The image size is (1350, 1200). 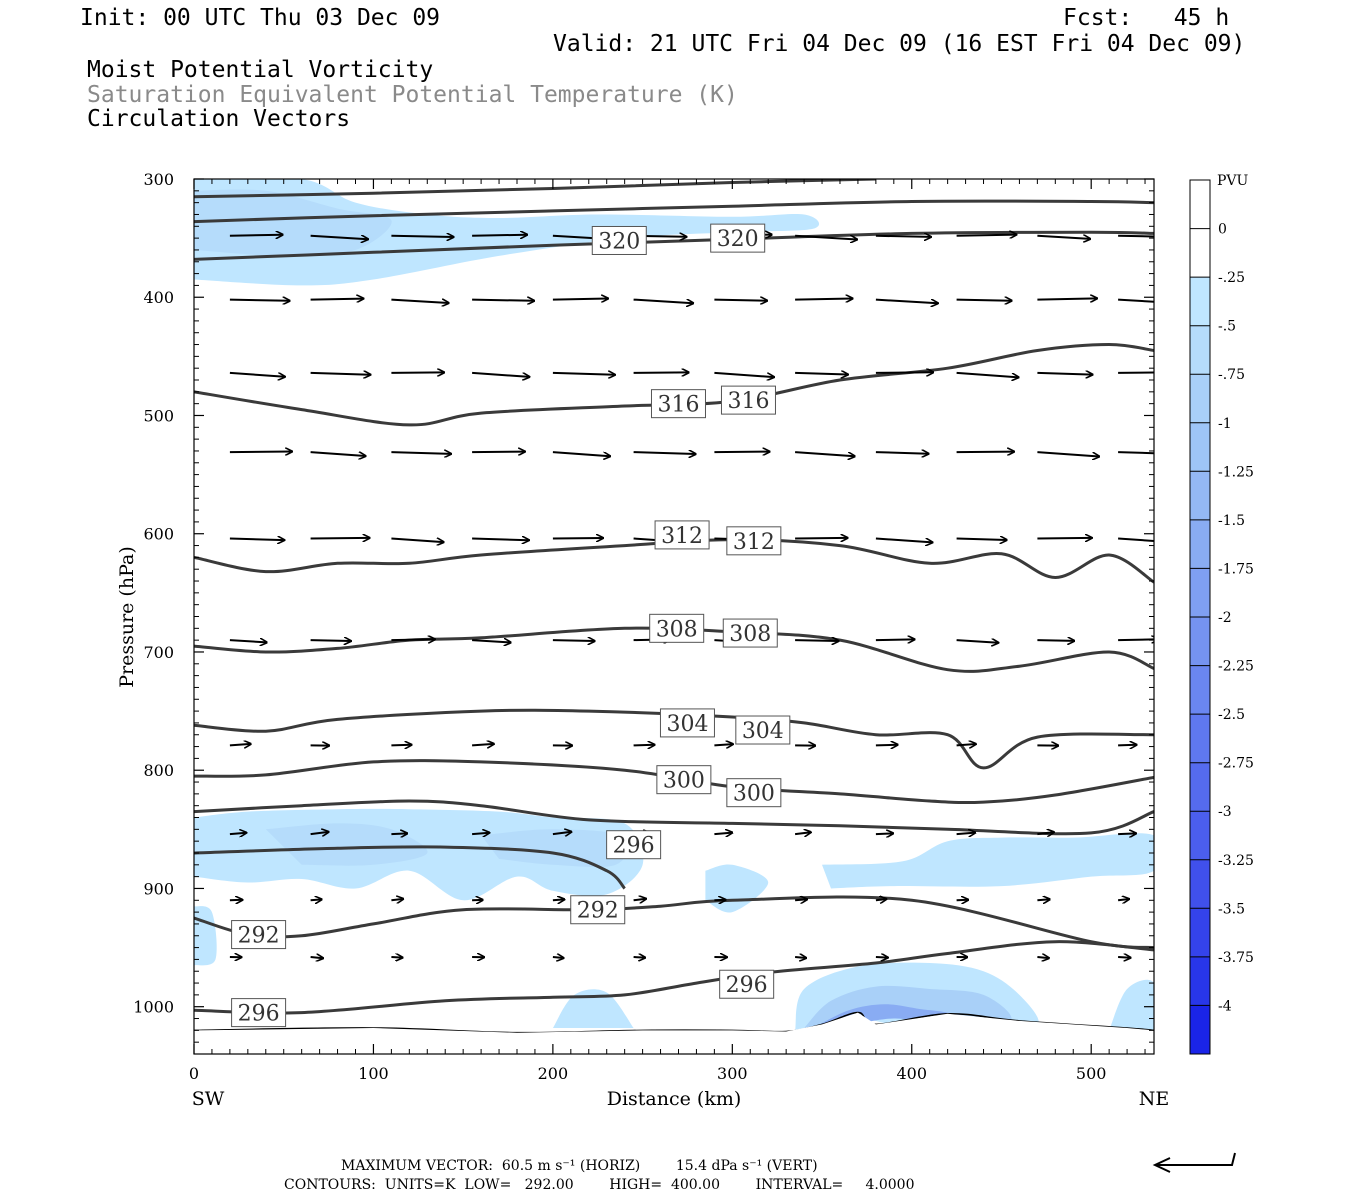 What do you see at coordinates (158, 179) in the screenshot?
I see `y-tick-label: 300` at bounding box center [158, 179].